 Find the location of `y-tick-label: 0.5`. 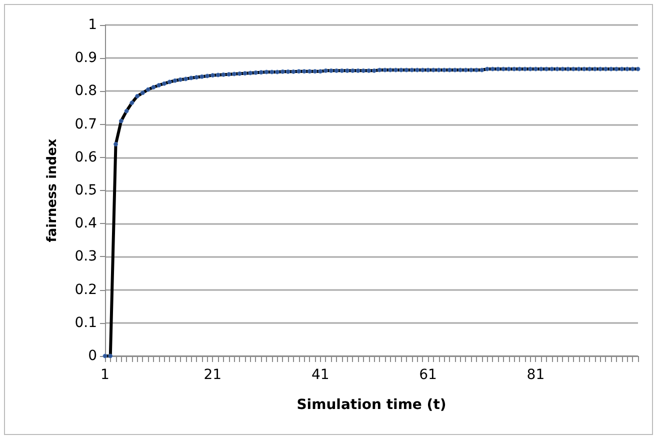

y-tick-label: 0.5 is located at coordinates (85, 190).